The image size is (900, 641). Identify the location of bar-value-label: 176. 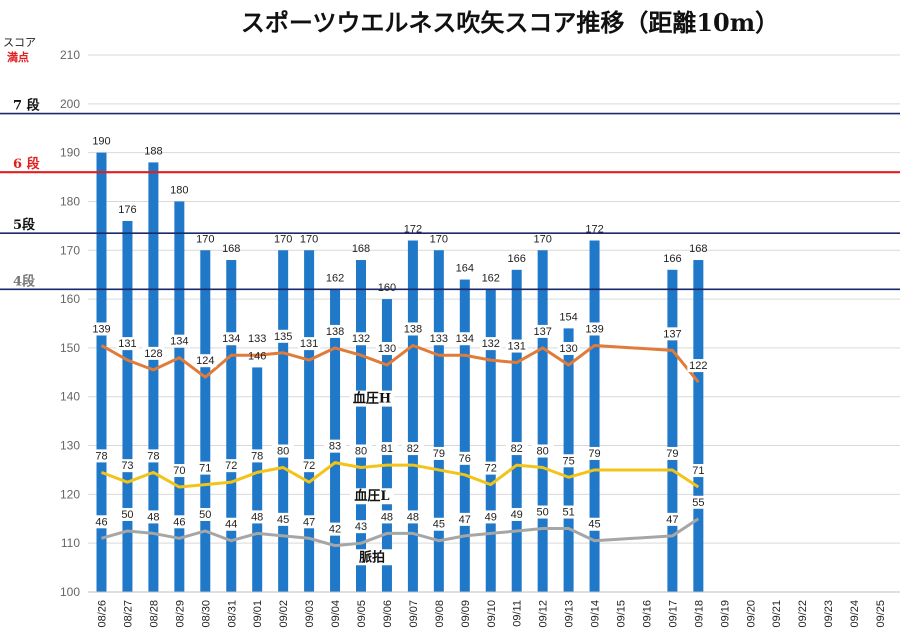
(127, 210).